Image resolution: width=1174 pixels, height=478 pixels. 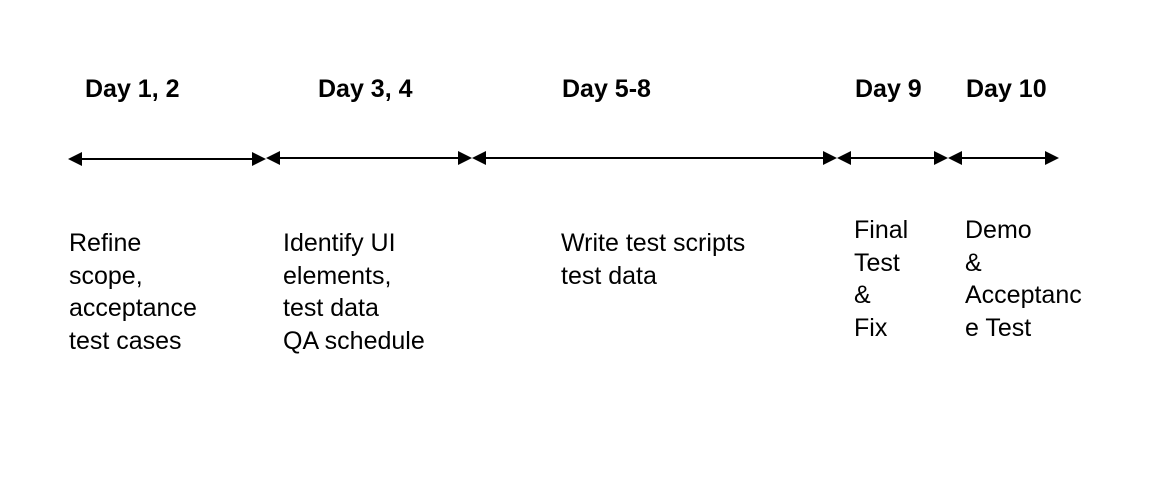 What do you see at coordinates (877, 262) in the screenshot?
I see `description-line: Test` at bounding box center [877, 262].